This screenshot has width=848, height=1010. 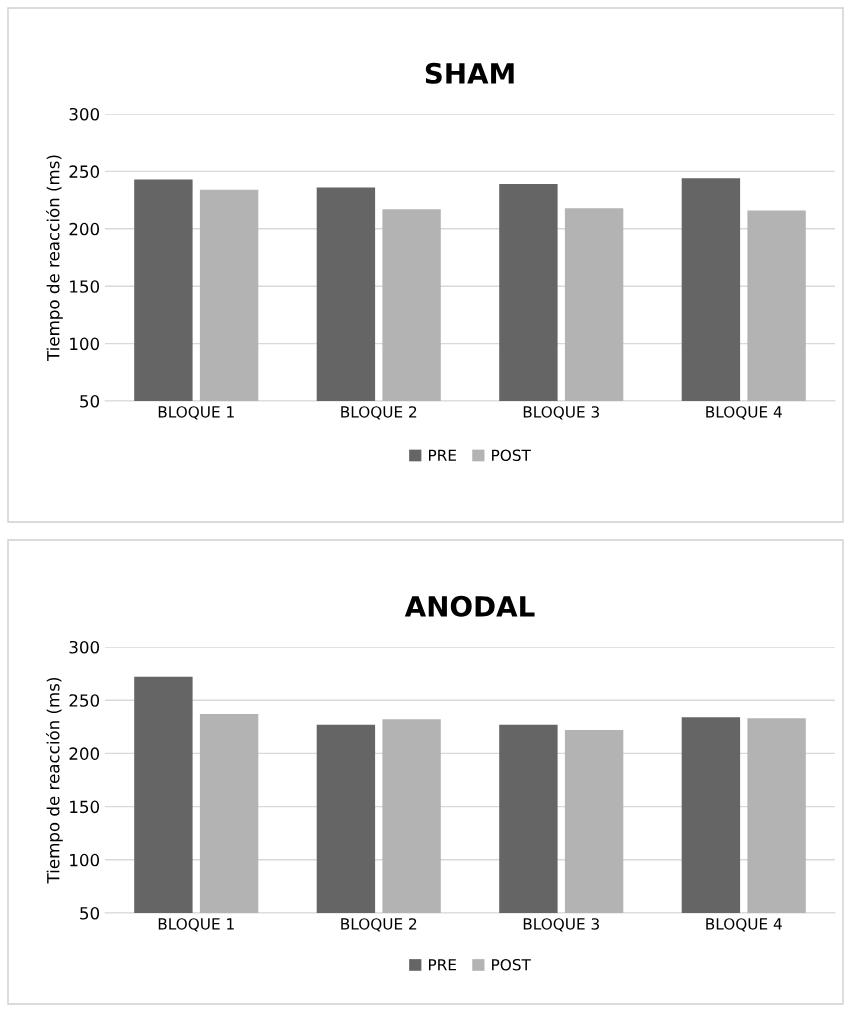 I want to click on chart-title: ANODAL, so click(x=469, y=606).